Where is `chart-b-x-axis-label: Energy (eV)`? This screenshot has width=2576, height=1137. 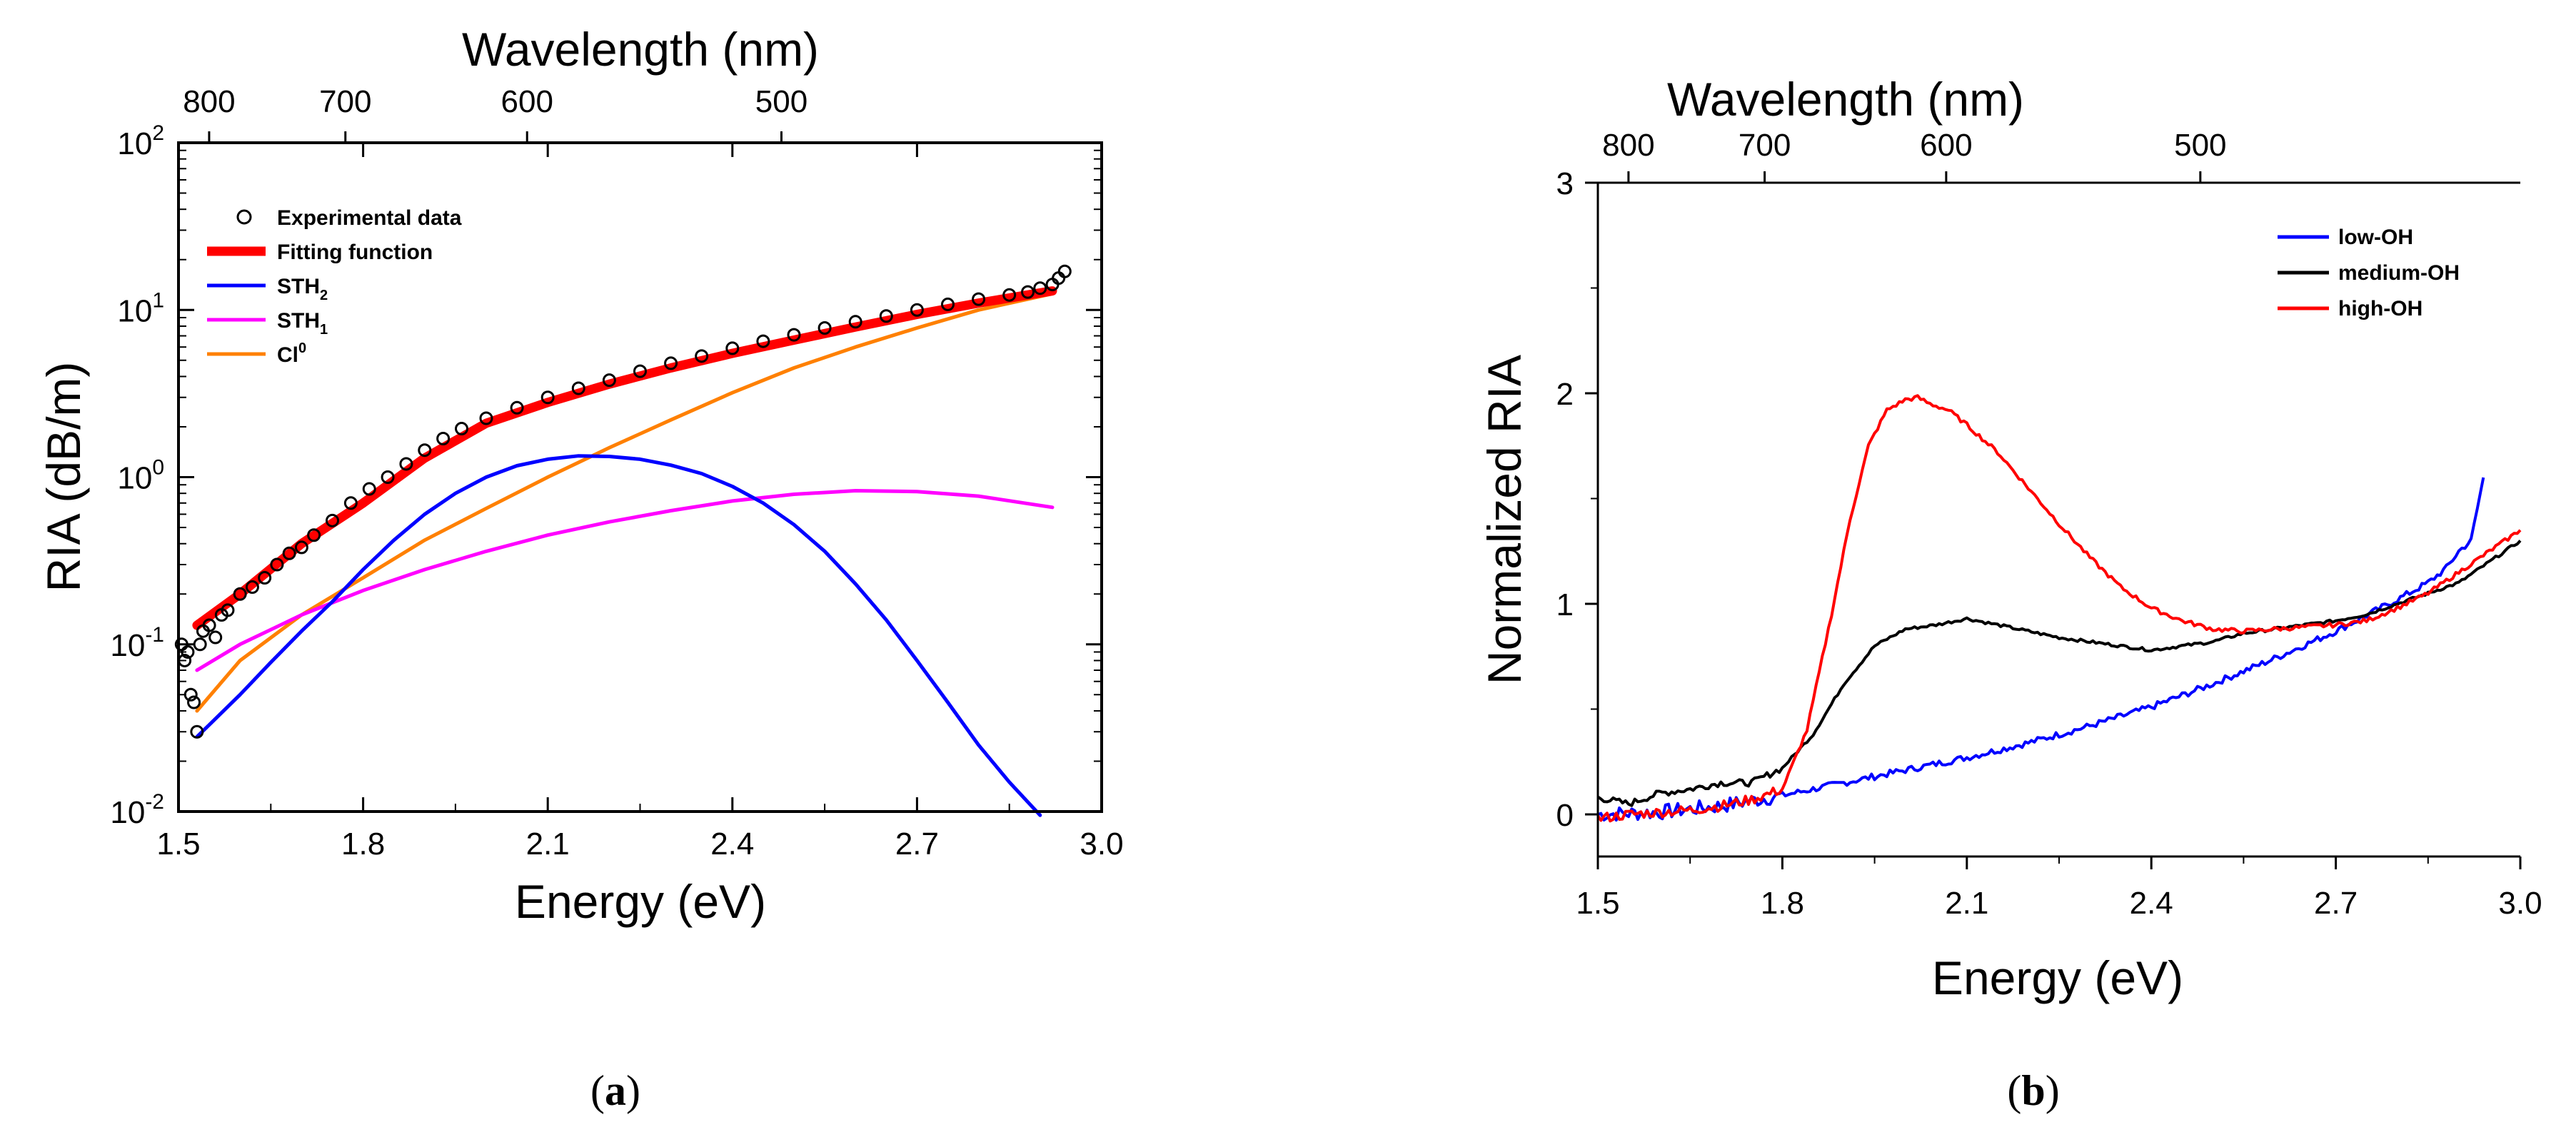 chart-b-x-axis-label: Energy (eV) is located at coordinates (2057, 978).